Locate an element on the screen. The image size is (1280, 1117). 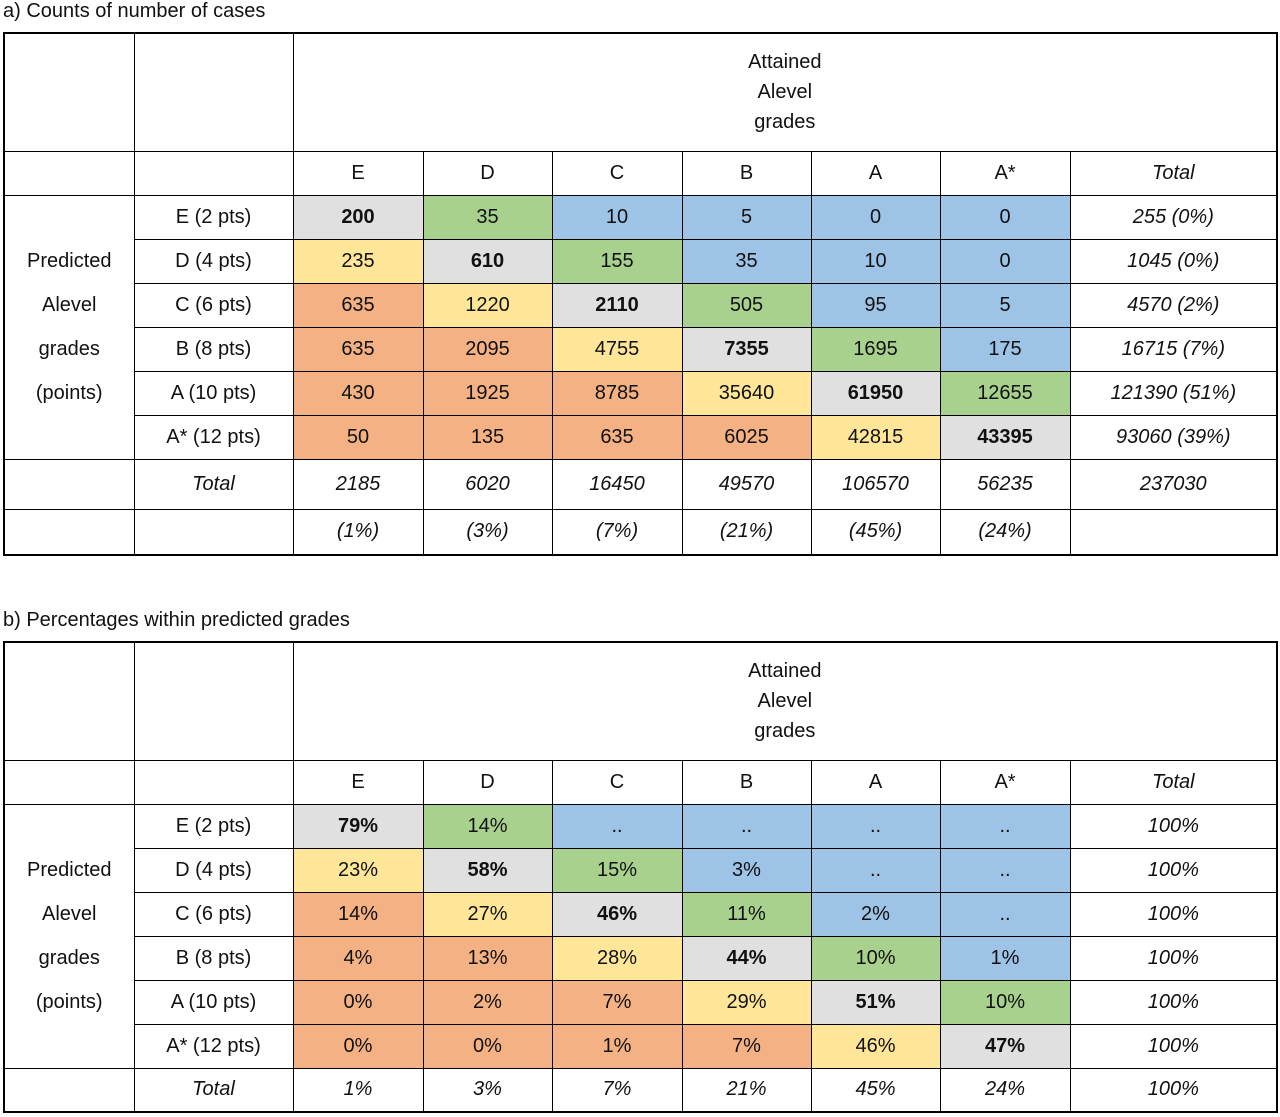
cell: 10 is located at coordinates (617, 217).